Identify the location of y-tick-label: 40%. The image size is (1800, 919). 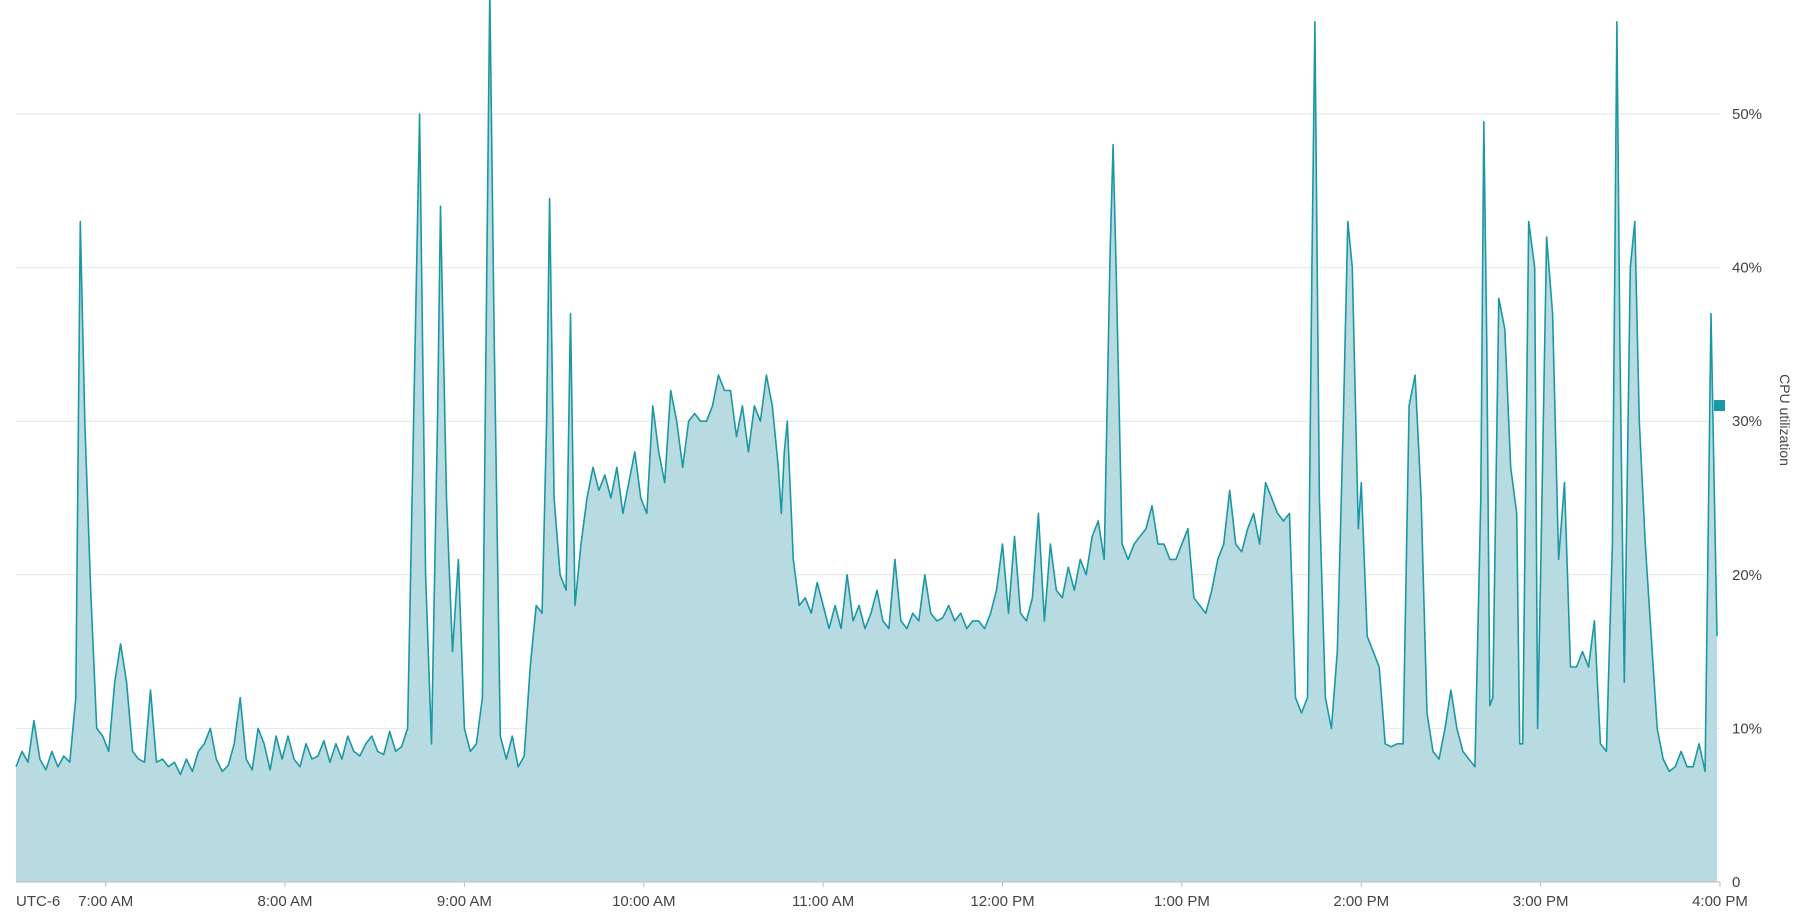
(1747, 268).